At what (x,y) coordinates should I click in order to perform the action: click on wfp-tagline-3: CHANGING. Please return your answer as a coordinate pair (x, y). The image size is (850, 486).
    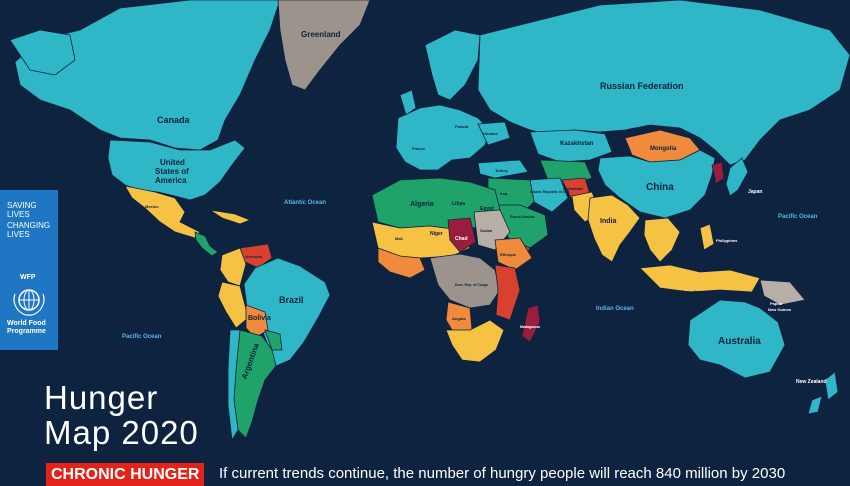
    Looking at the image, I should click on (29, 225).